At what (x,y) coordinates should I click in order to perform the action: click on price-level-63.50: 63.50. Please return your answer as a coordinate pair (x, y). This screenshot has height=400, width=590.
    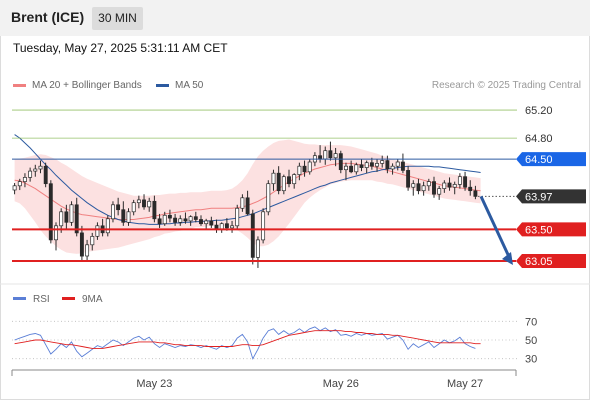
    Looking at the image, I should click on (299, 229).